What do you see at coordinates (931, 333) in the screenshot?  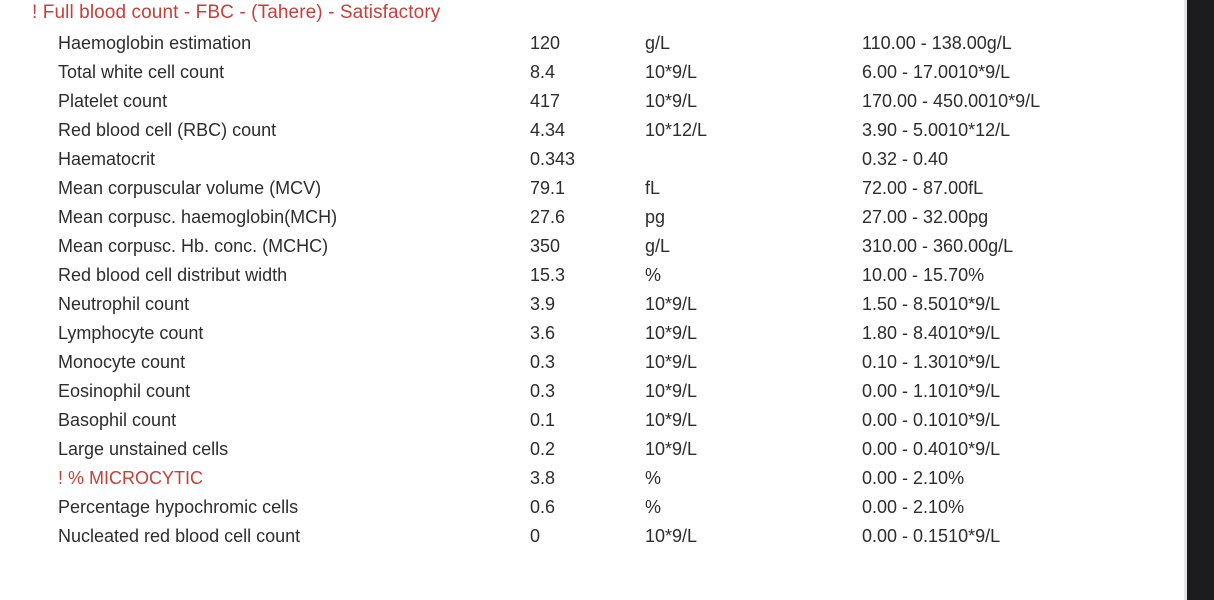 I see `test-range: 1.80 - 8.4010*9/L` at bounding box center [931, 333].